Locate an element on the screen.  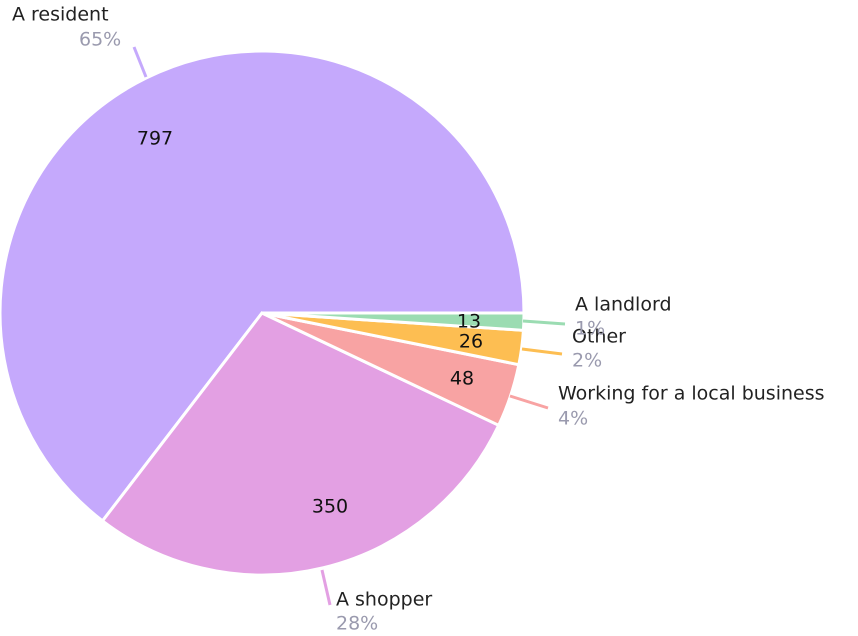
slice-name: Other is located at coordinates (599, 337).